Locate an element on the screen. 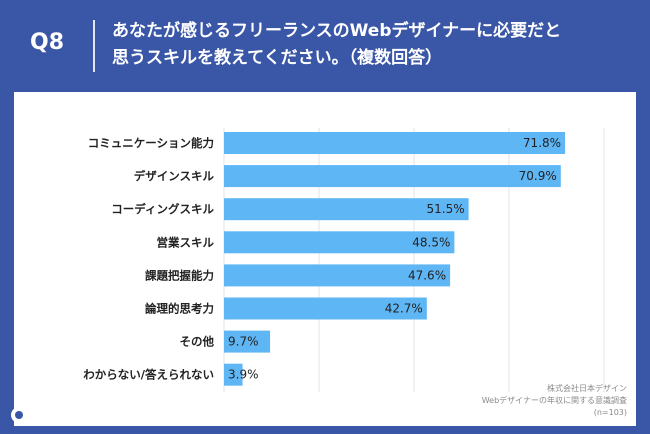 This screenshot has width=650, height=434. question-number: Q8 is located at coordinates (47, 42).